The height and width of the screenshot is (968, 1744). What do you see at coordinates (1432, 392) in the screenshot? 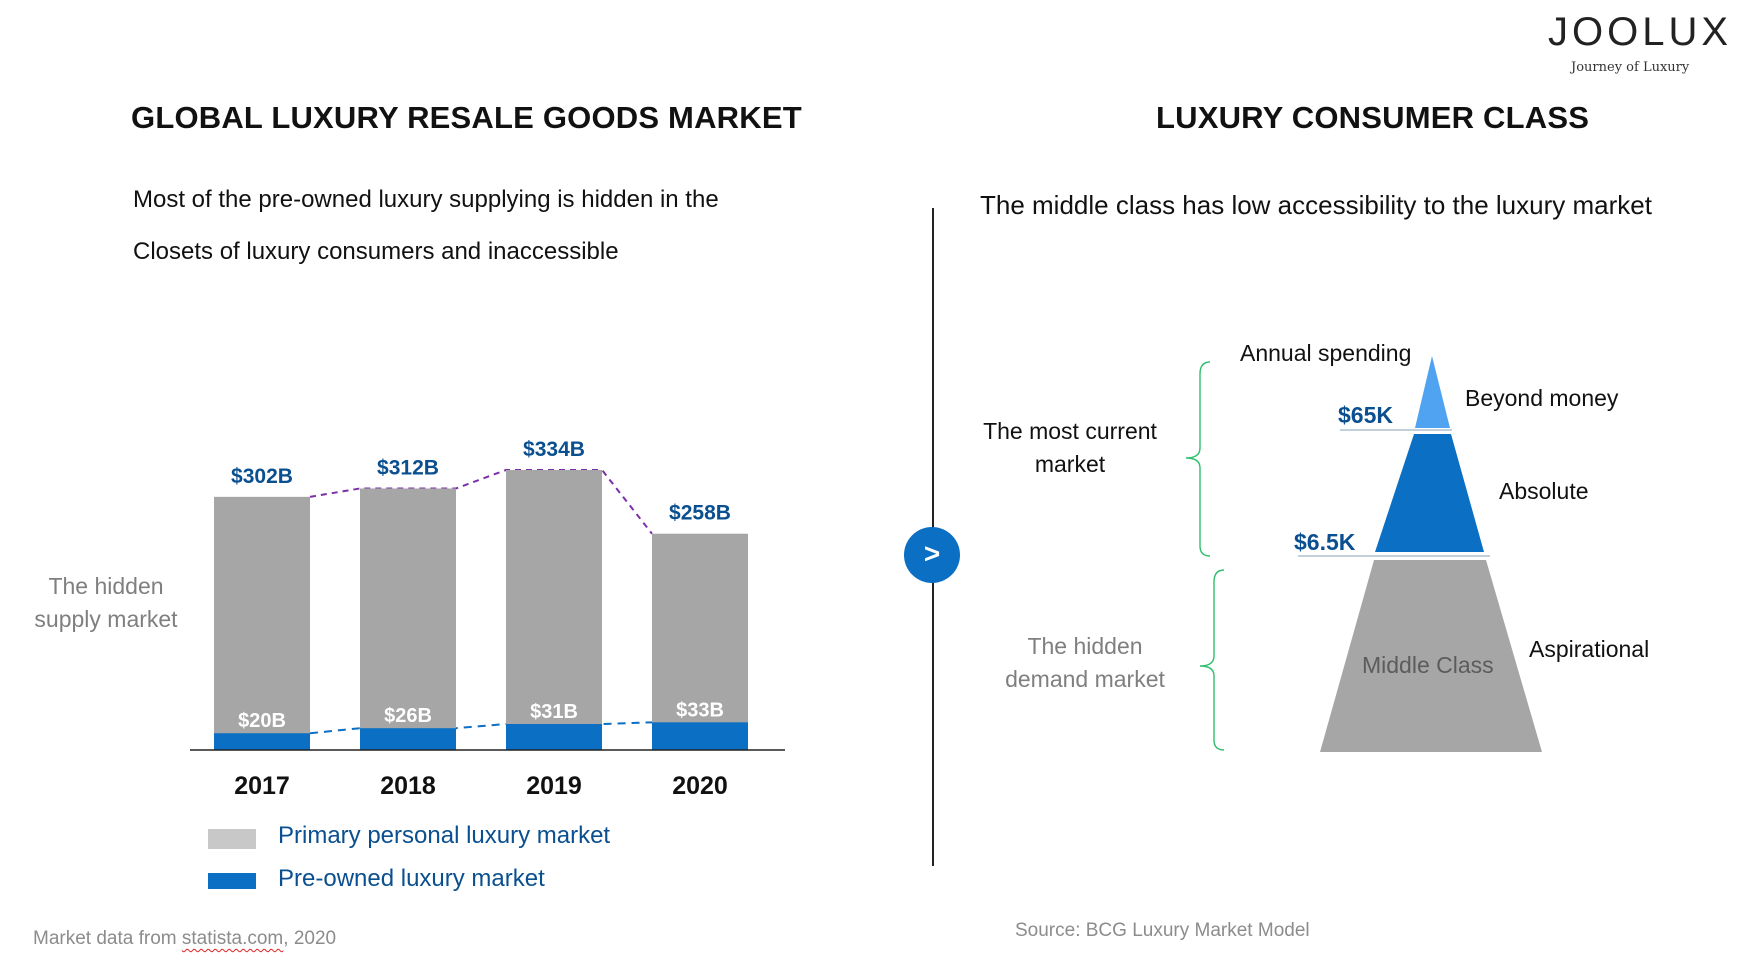
I see `tier-beyond-money` at bounding box center [1432, 392].